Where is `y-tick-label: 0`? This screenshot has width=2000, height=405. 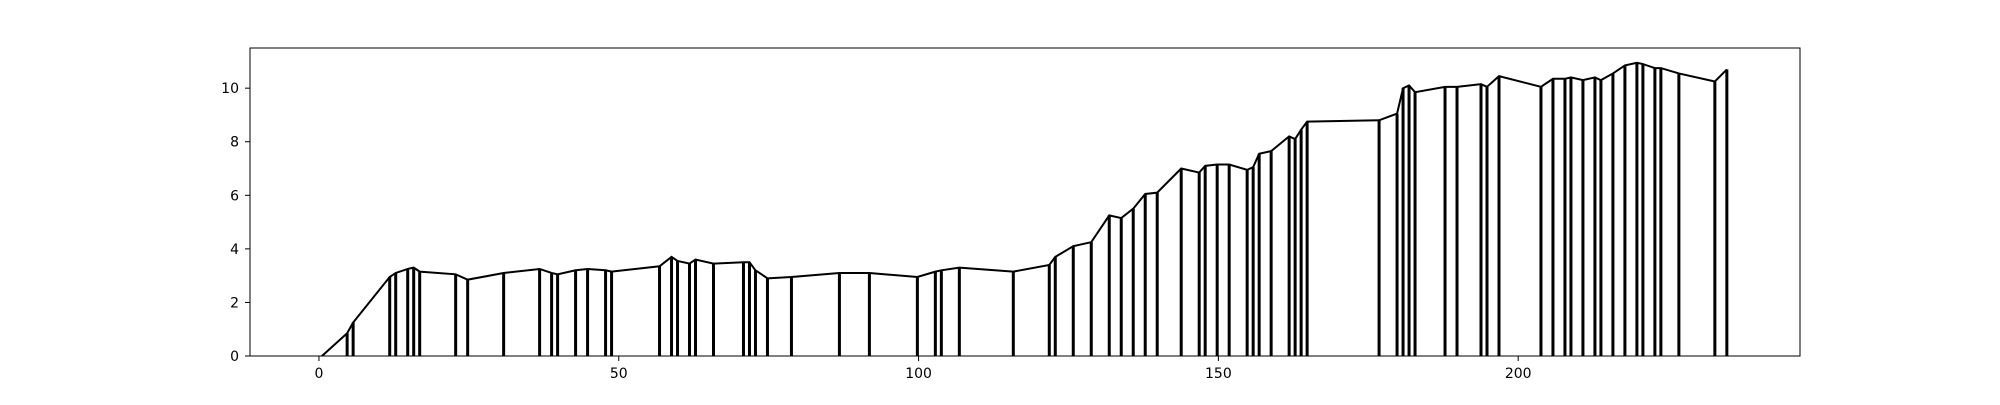 y-tick-label: 0 is located at coordinates (234, 357).